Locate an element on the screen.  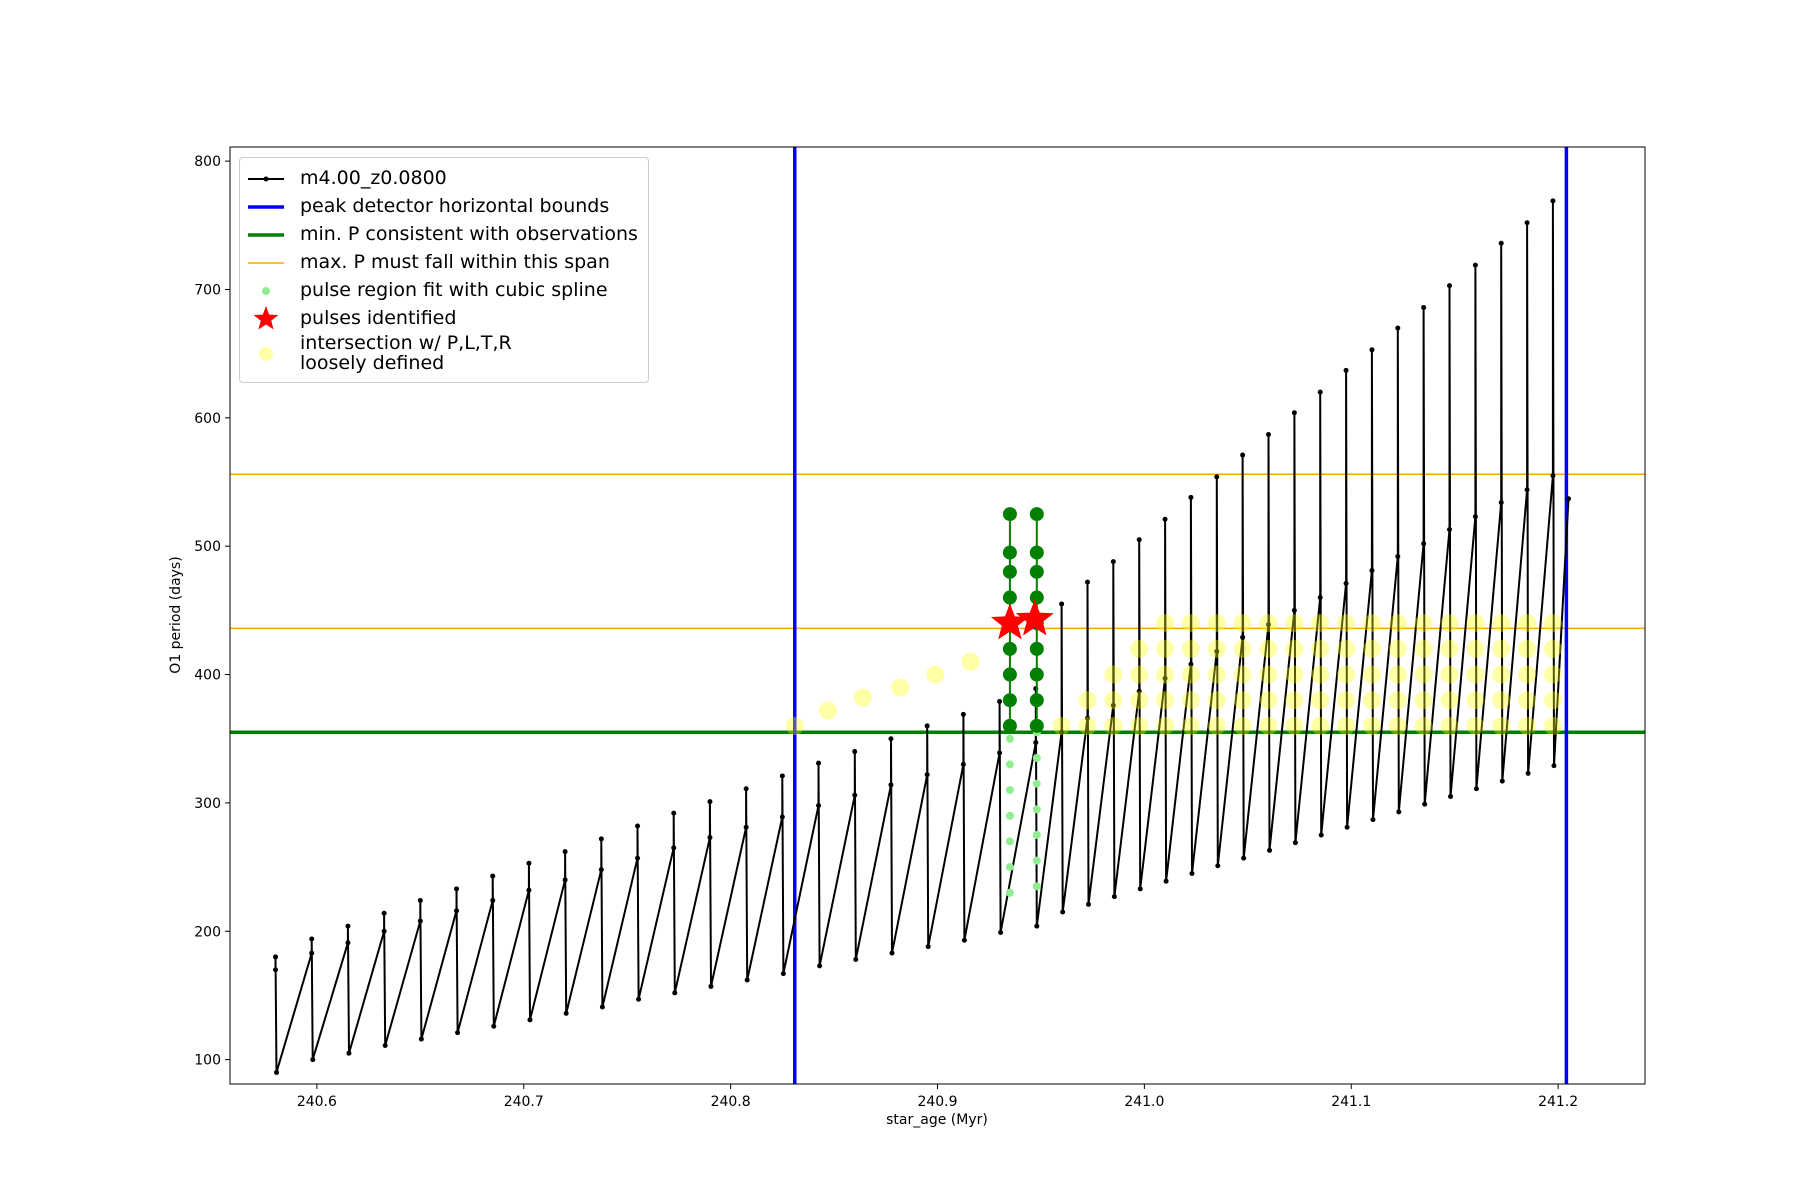
y-axis-label: O1 period (days) is located at coordinates (176, 614).